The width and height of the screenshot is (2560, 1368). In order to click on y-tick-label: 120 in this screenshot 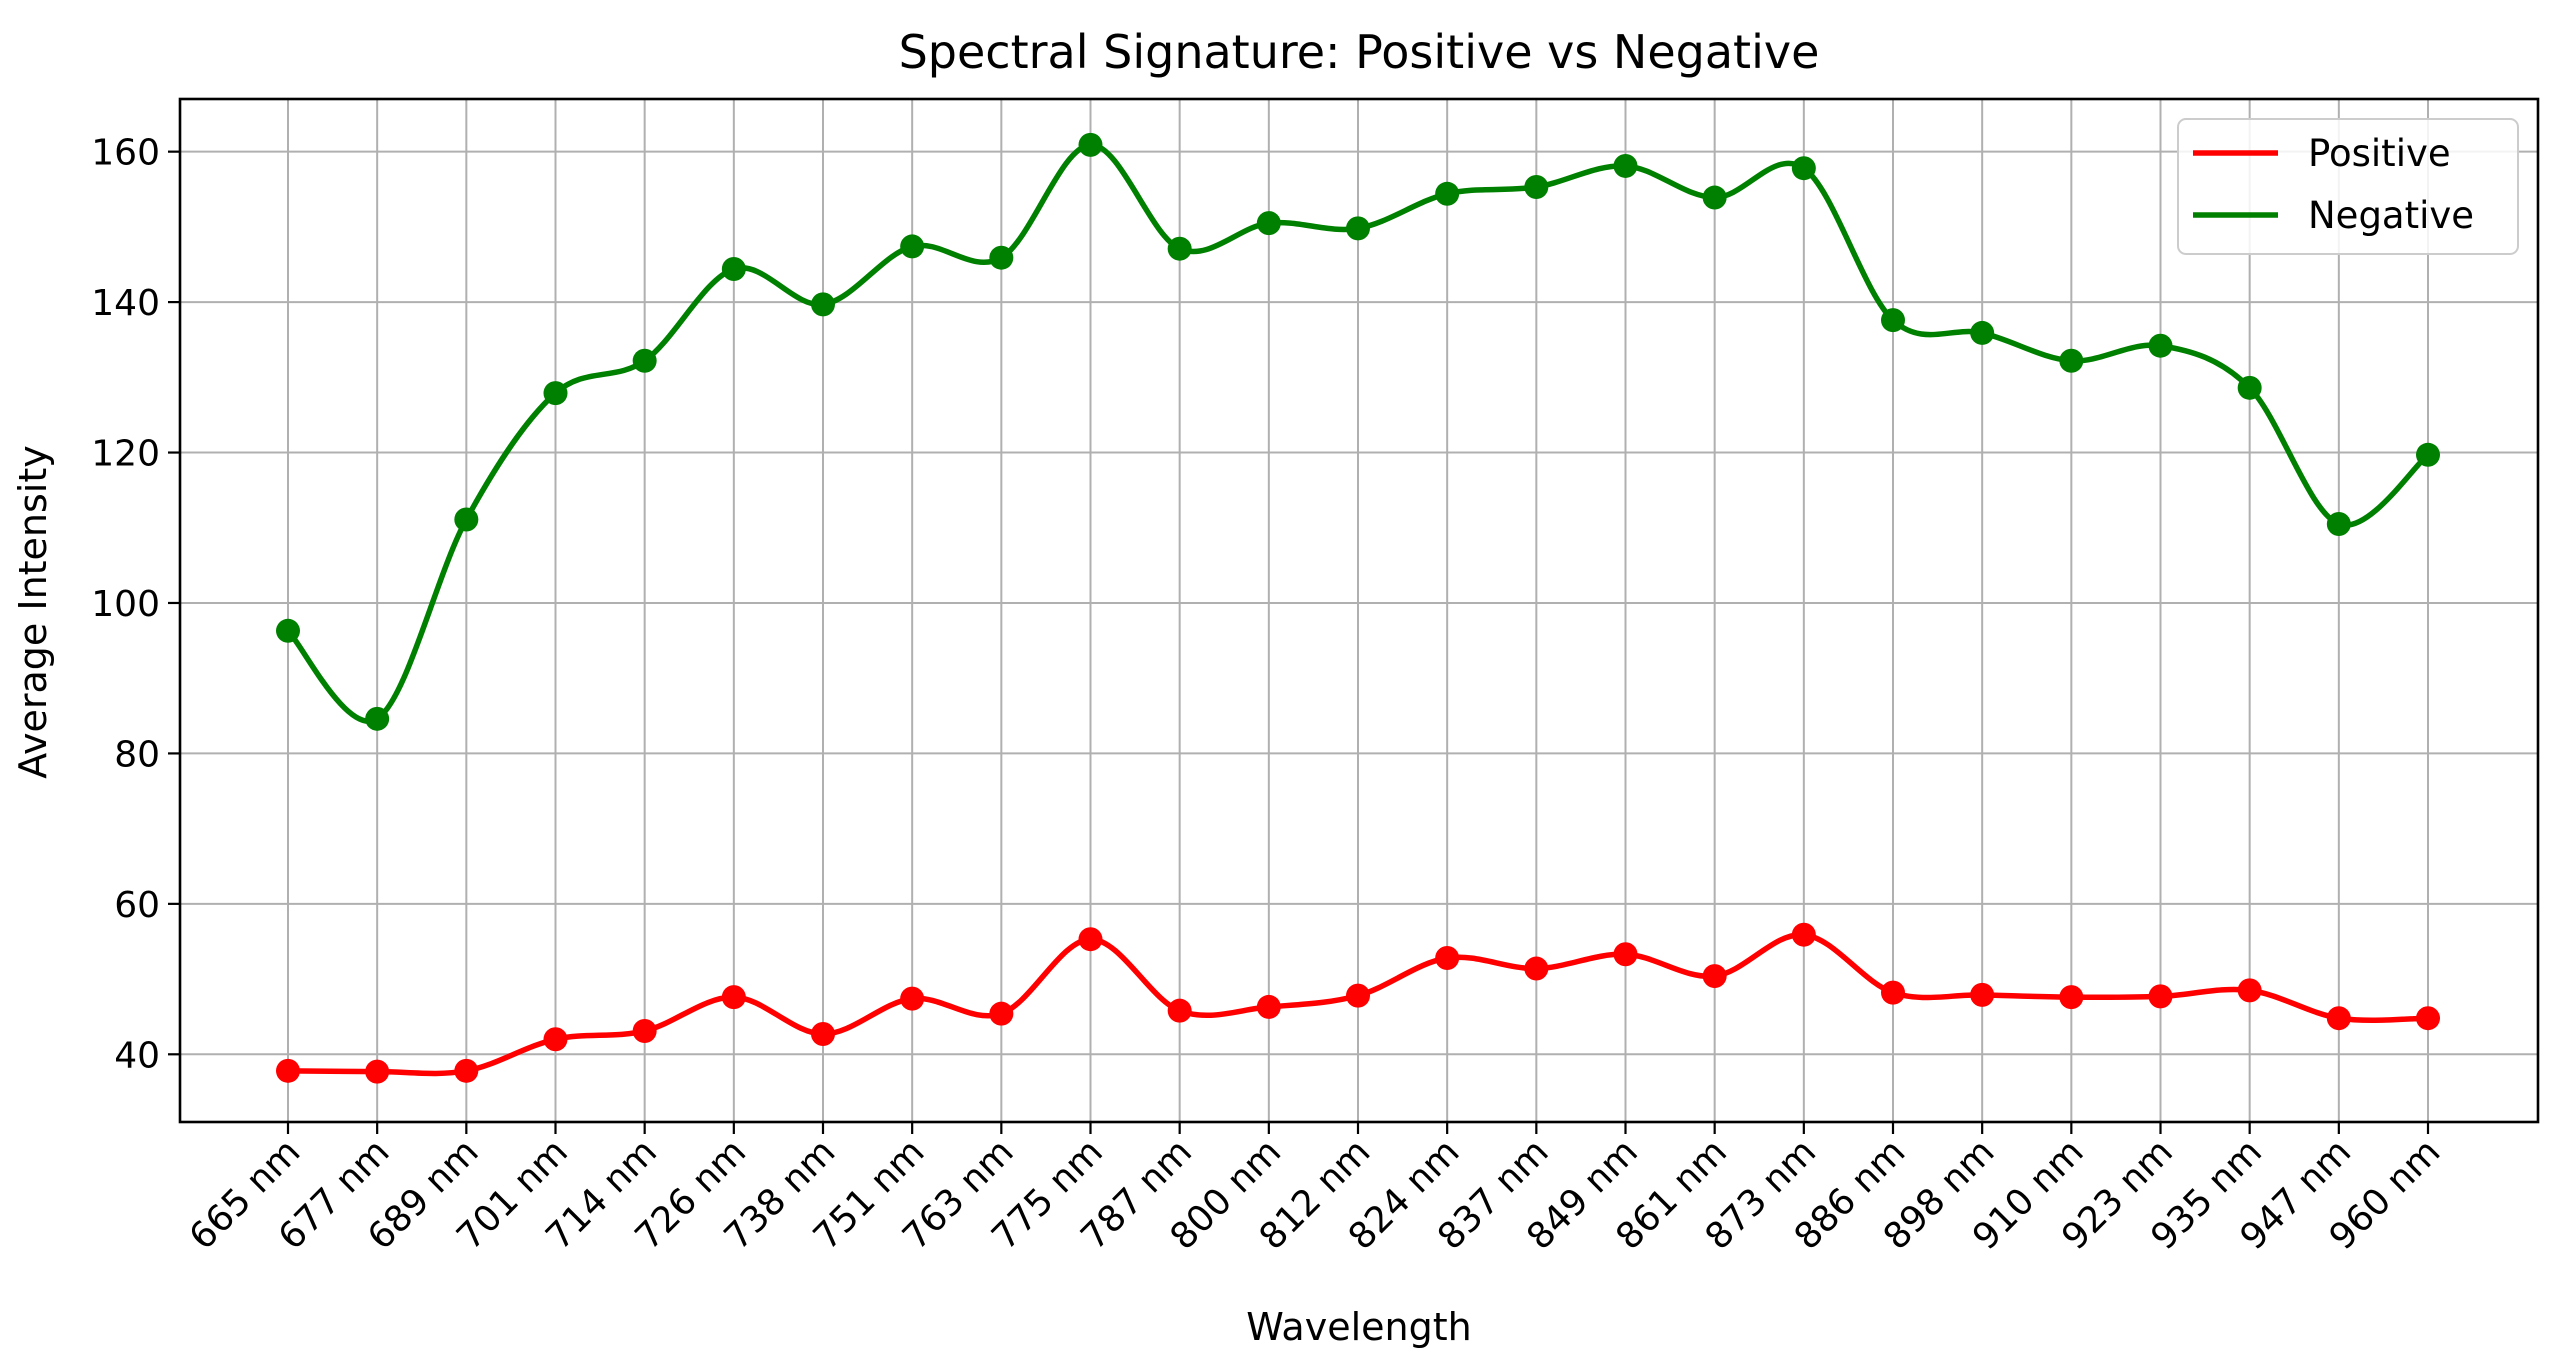, I will do `click(125, 454)`.